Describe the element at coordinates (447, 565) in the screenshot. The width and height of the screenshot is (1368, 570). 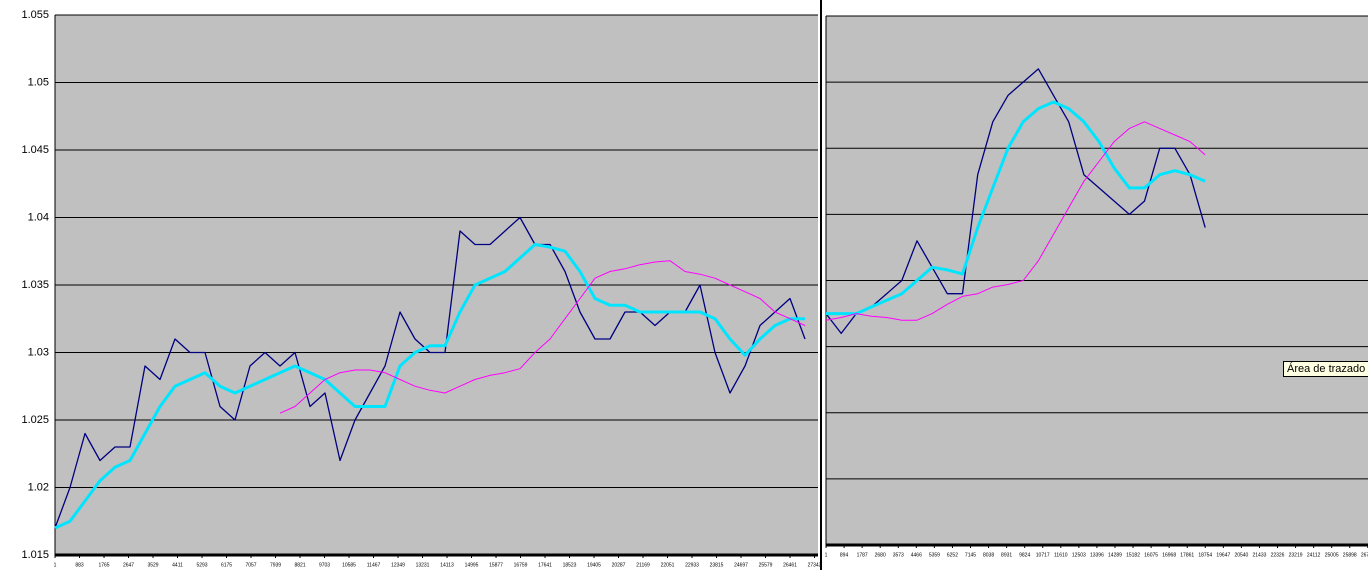
I see `x-tick-label: 14113` at that location.